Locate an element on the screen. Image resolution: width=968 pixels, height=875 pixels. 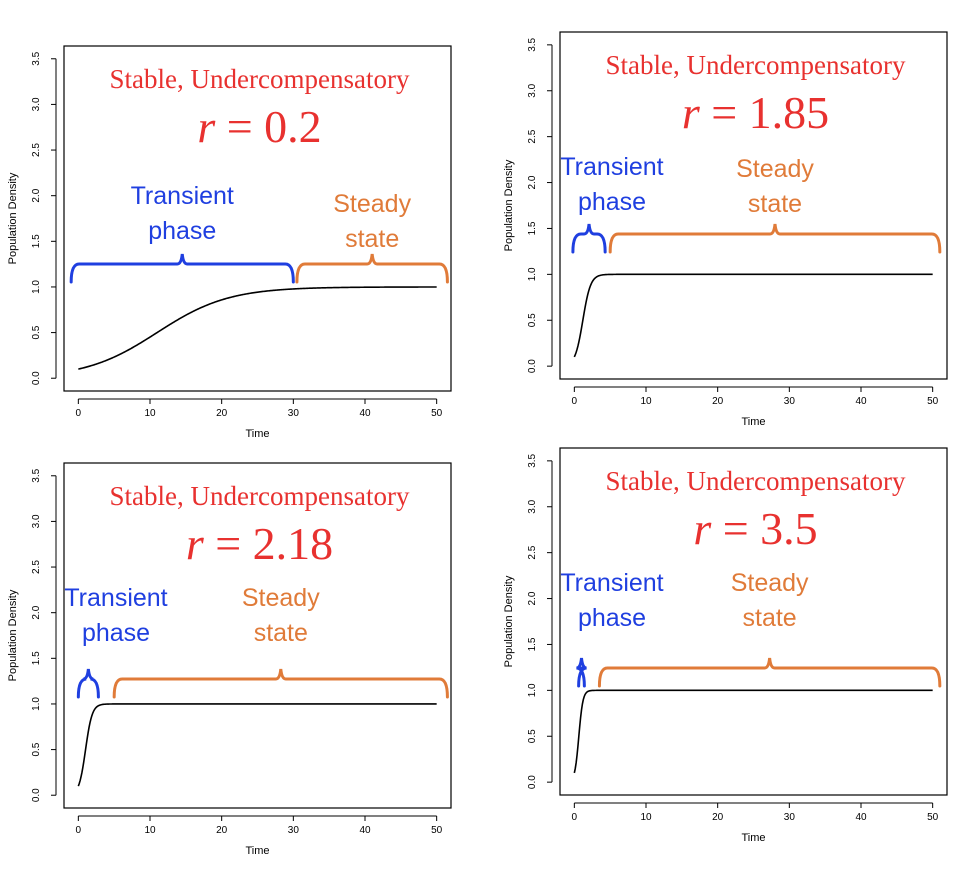
population-curve is located at coordinates (257, 745).